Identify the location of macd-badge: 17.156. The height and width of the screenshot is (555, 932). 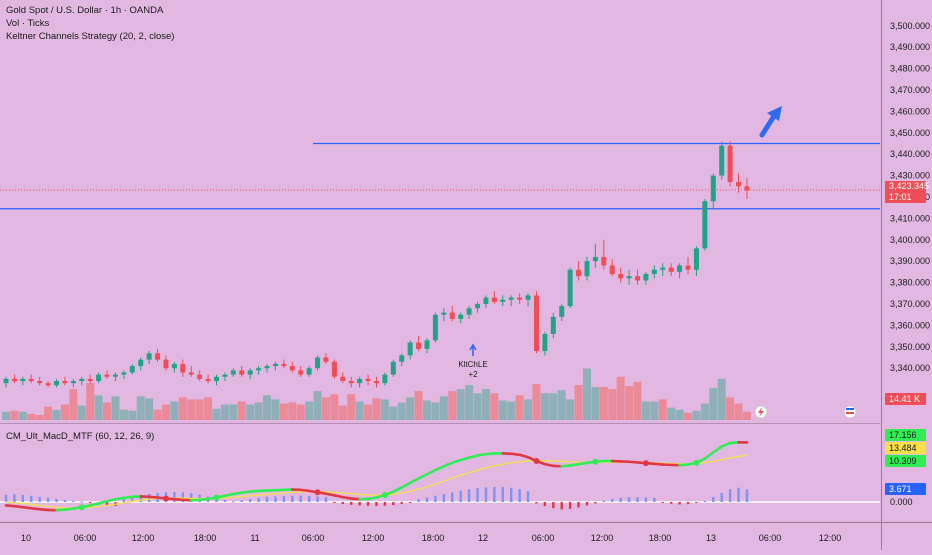
(905, 435).